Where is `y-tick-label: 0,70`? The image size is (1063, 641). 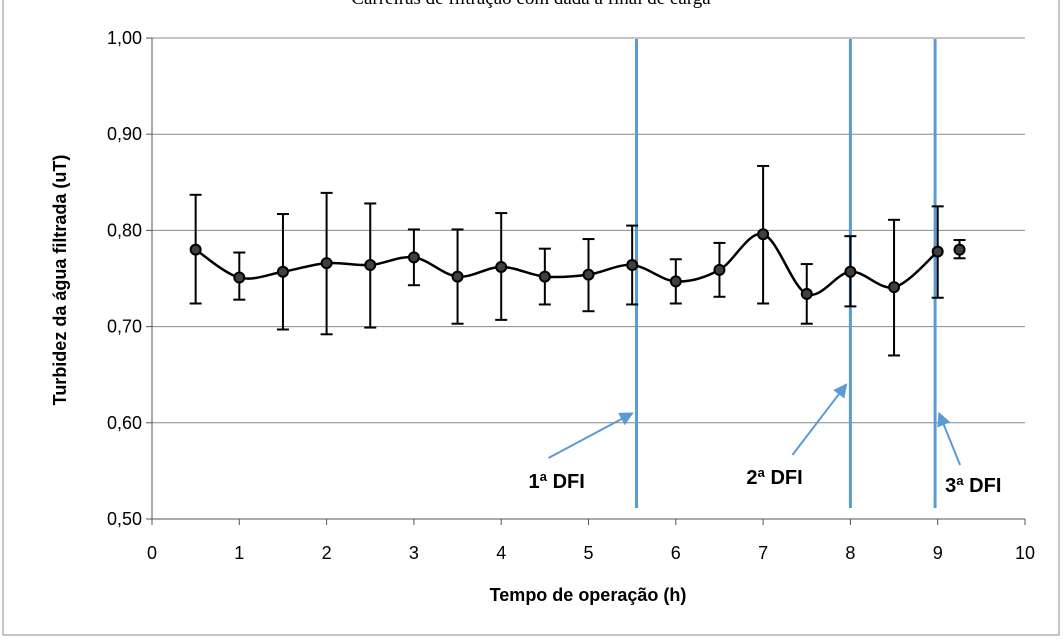 y-tick-label: 0,70 is located at coordinates (124, 327).